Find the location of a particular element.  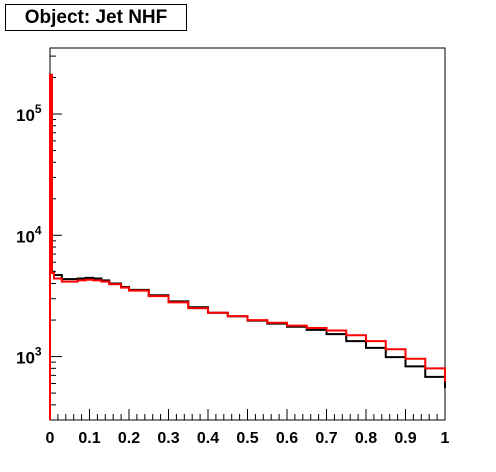

chart-title: Object: Jet NHF is located at coordinates (96, 17).